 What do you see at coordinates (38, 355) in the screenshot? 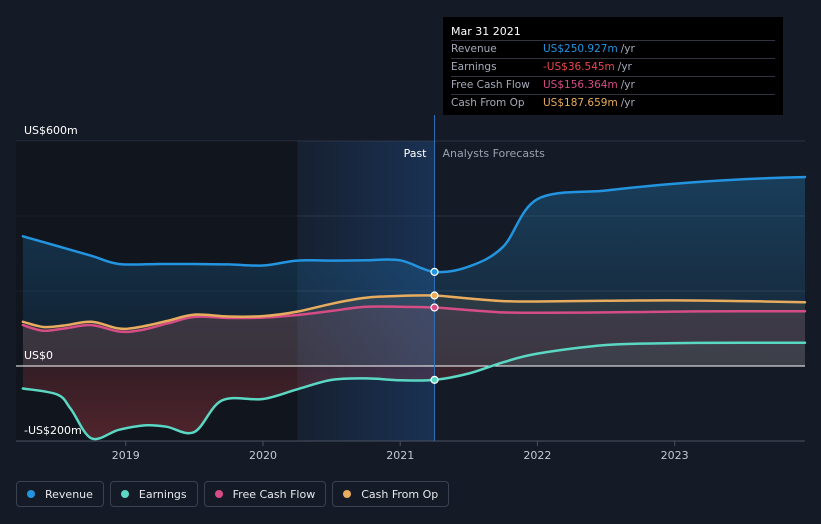
I see `y-label-us-0: US$0` at bounding box center [38, 355].